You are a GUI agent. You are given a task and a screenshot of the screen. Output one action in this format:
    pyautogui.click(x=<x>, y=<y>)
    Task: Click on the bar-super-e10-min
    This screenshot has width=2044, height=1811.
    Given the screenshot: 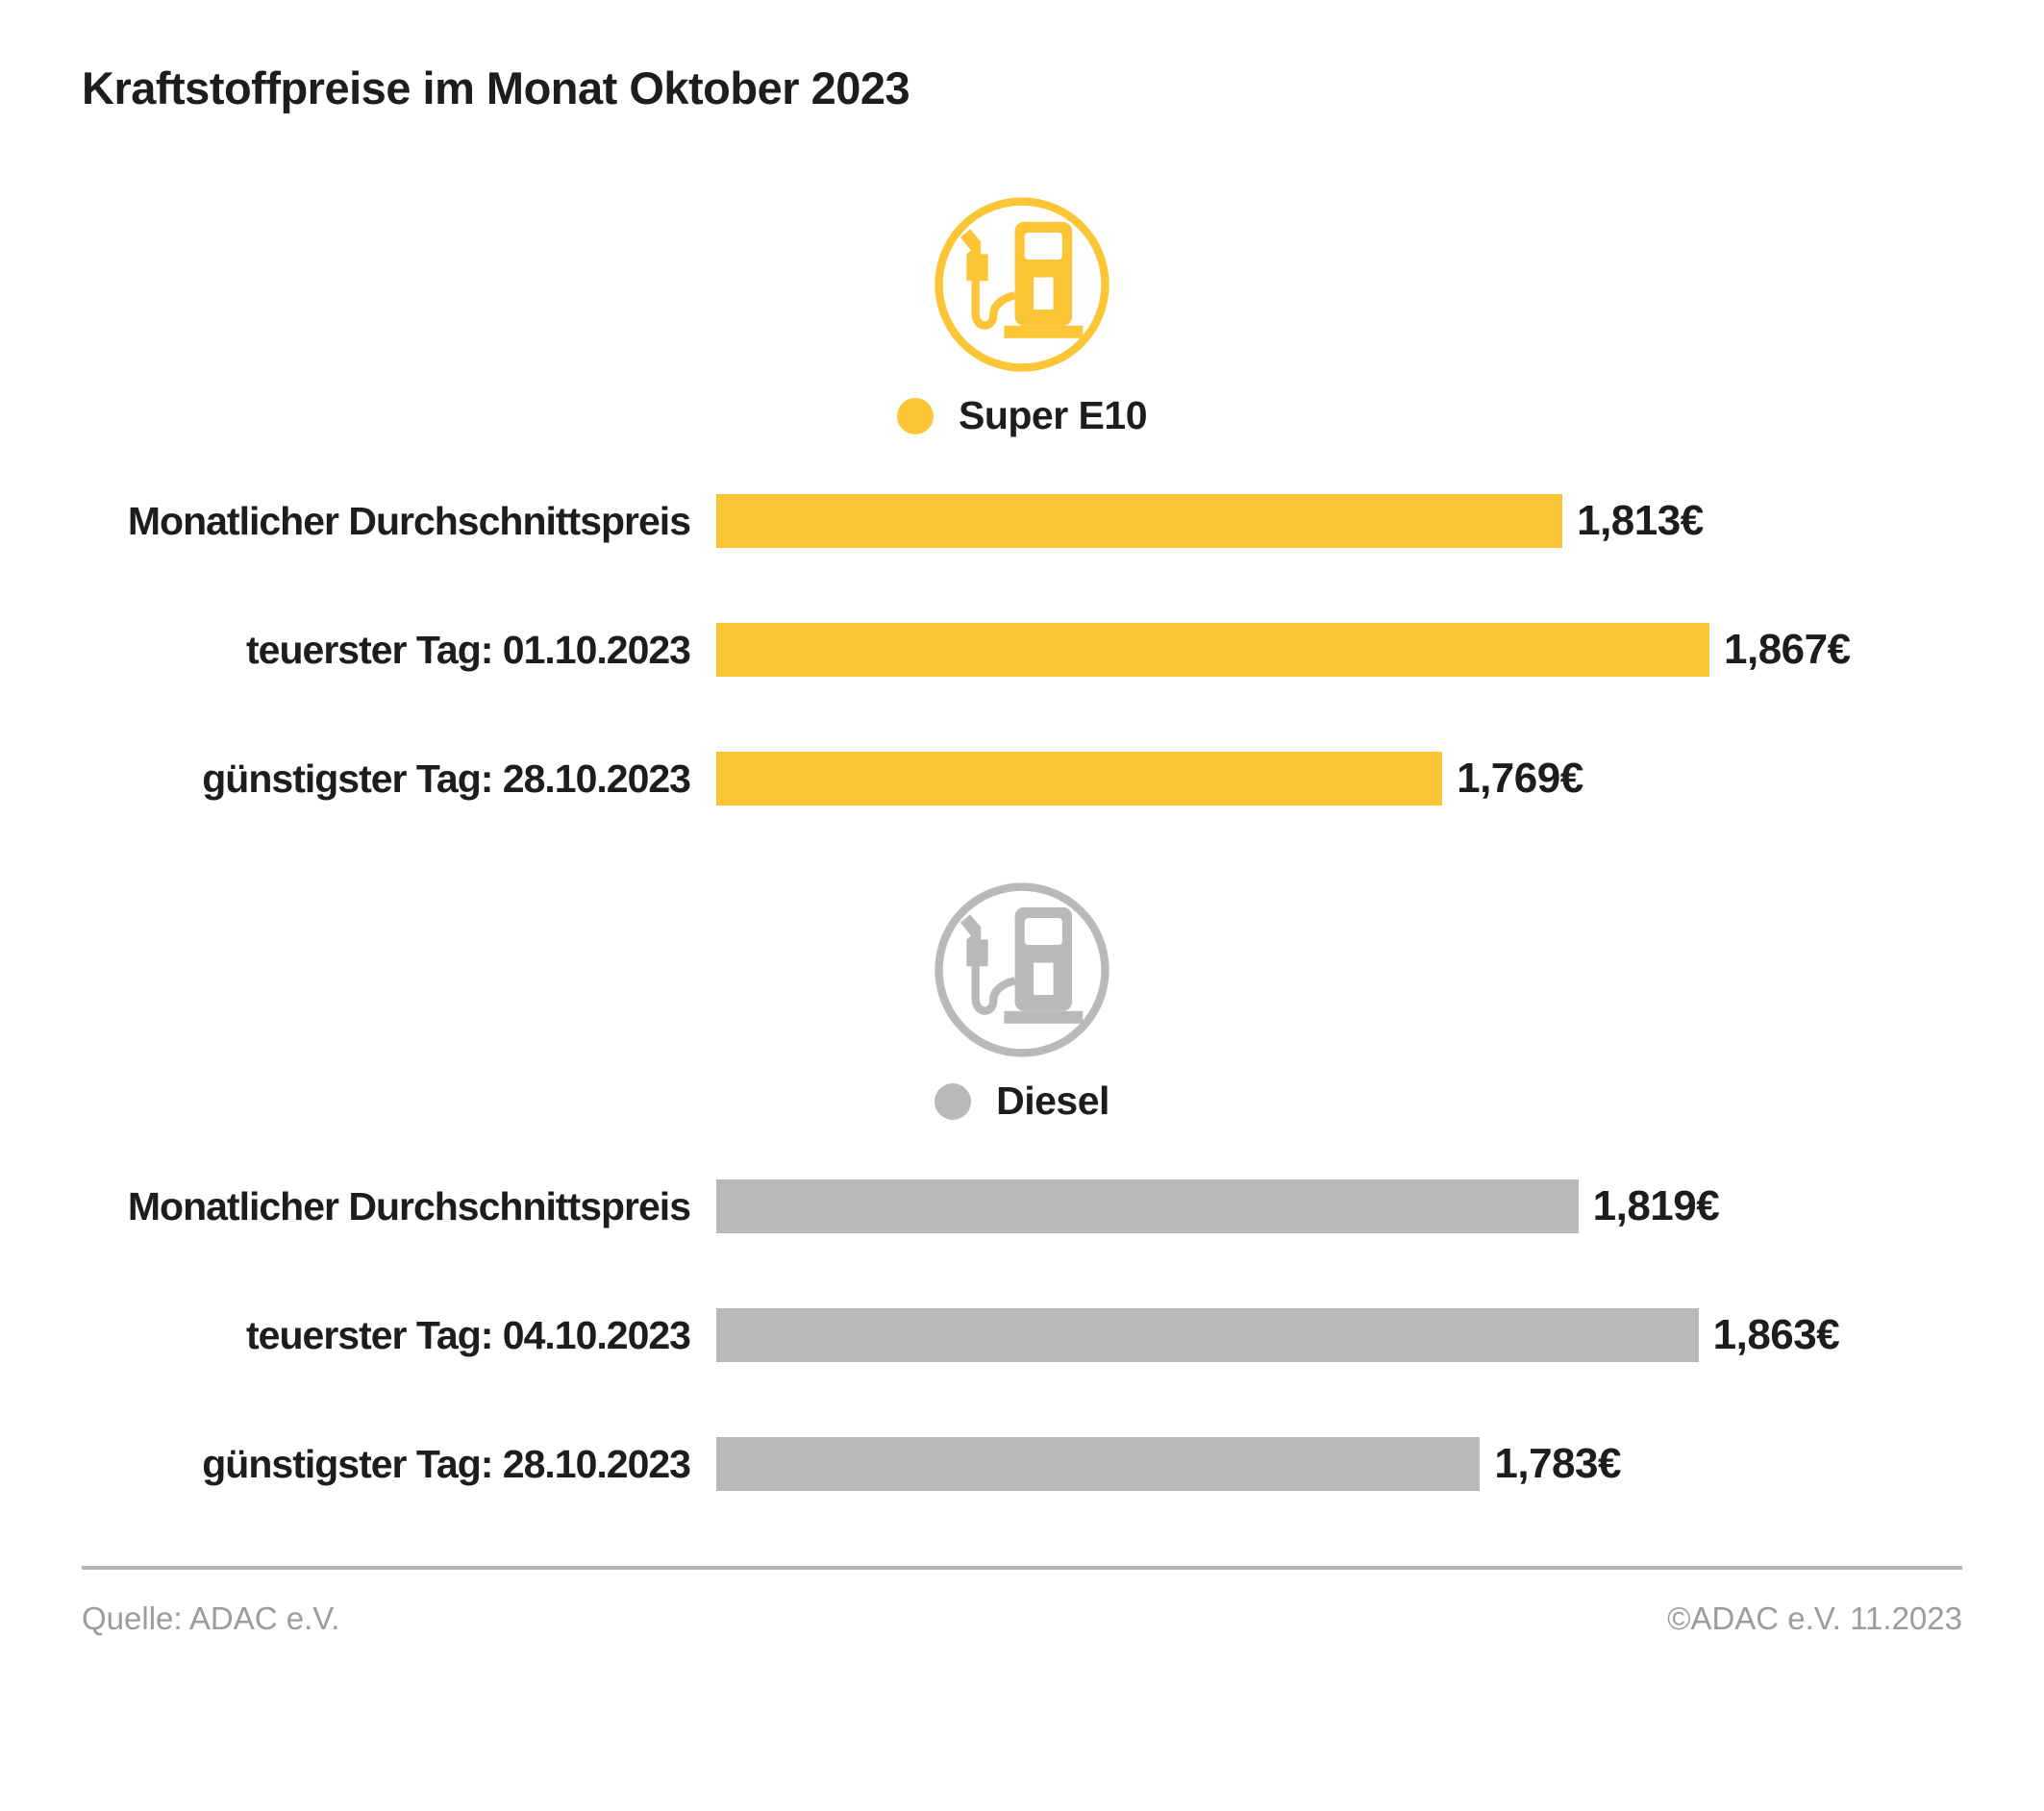 What is the action you would take?
    pyautogui.click(x=1079, y=779)
    